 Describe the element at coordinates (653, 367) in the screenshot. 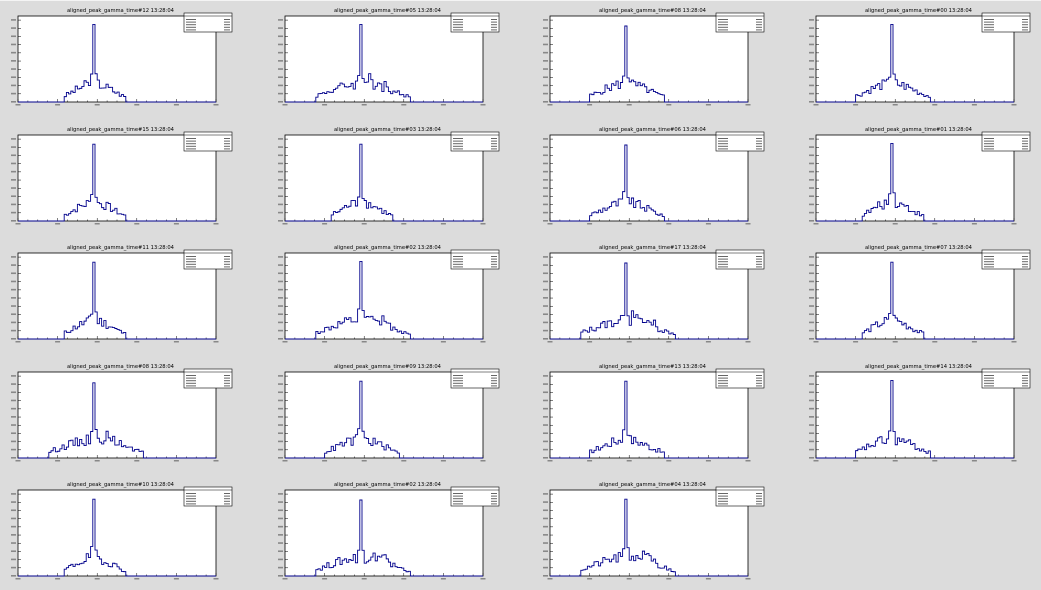

I see `panel-title: aligned_peak_gamma_time#13 13:28:04` at that location.